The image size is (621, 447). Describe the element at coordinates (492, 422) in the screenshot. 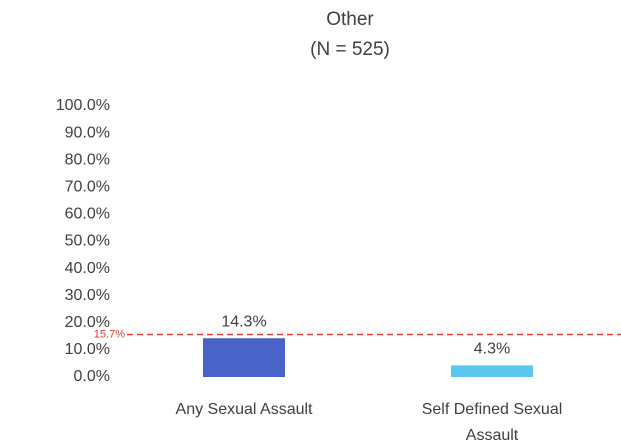

I see `x-tick-label: Self Defined Sexual Assault` at that location.